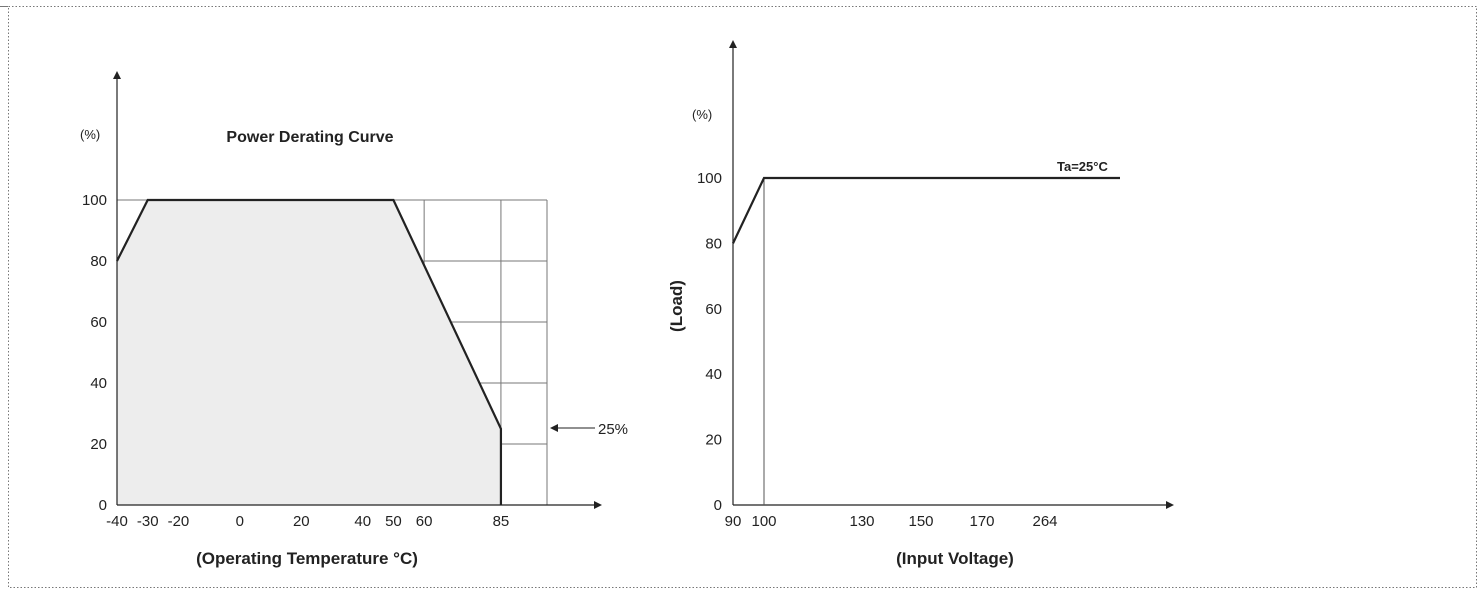  I want to click on x-tick-label: 50, so click(393, 521).